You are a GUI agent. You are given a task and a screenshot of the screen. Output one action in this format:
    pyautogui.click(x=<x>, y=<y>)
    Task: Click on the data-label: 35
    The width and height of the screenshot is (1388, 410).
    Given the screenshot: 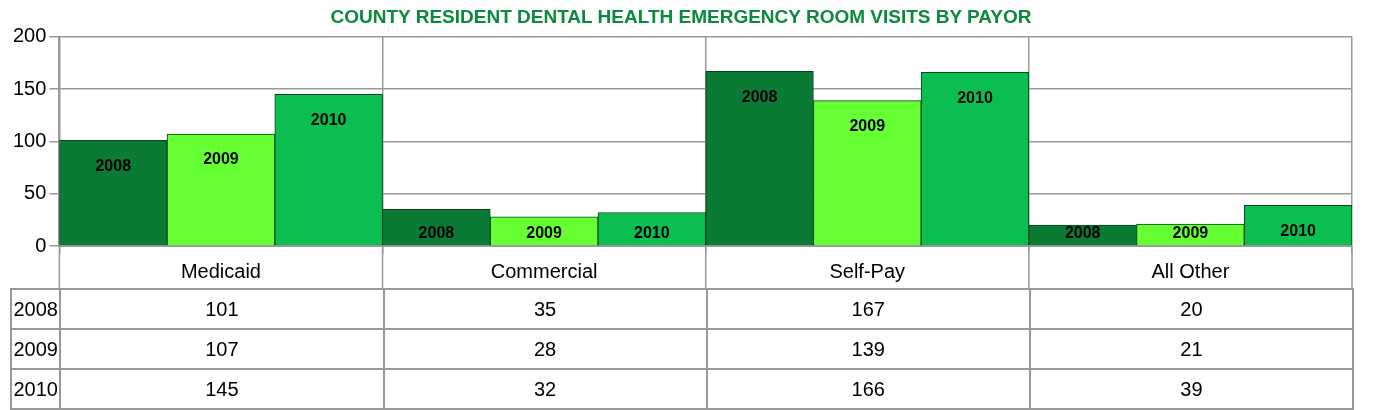 What is the action you would take?
    pyautogui.click(x=545, y=309)
    